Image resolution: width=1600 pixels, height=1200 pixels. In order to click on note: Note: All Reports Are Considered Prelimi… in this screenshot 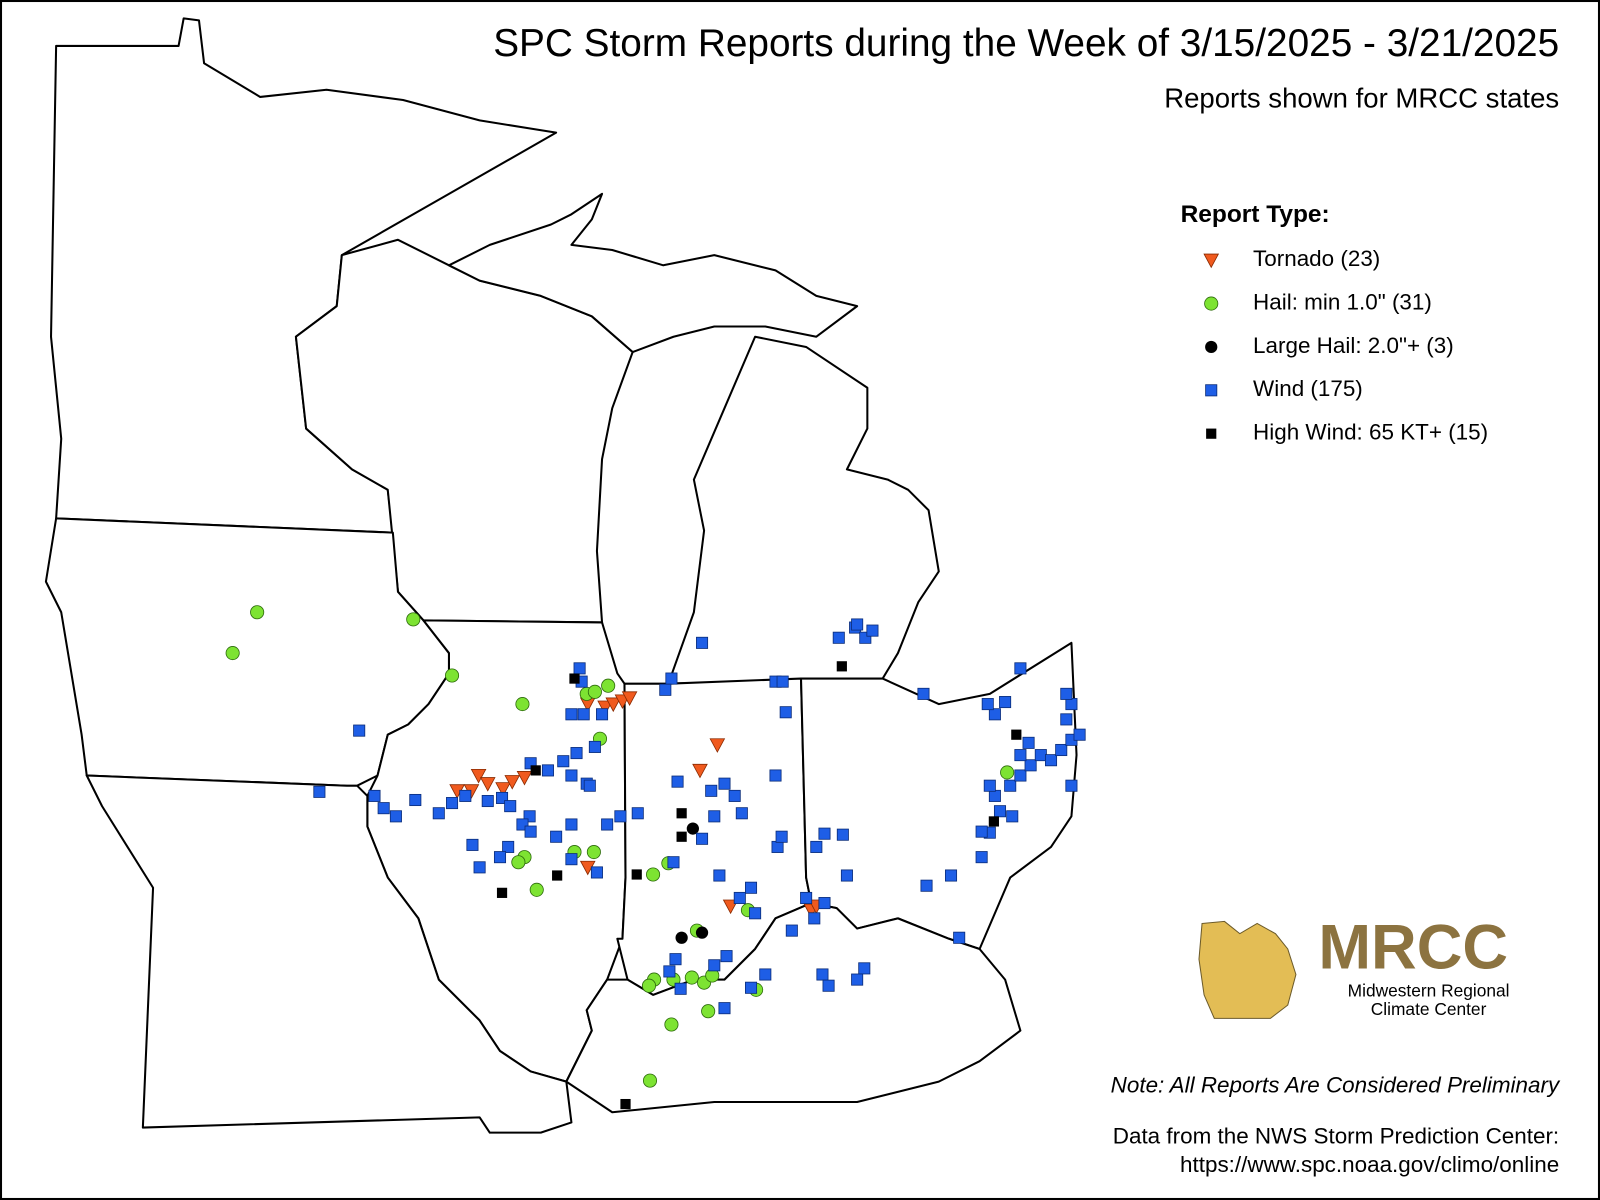, I will do `click(1336, 1085)`.